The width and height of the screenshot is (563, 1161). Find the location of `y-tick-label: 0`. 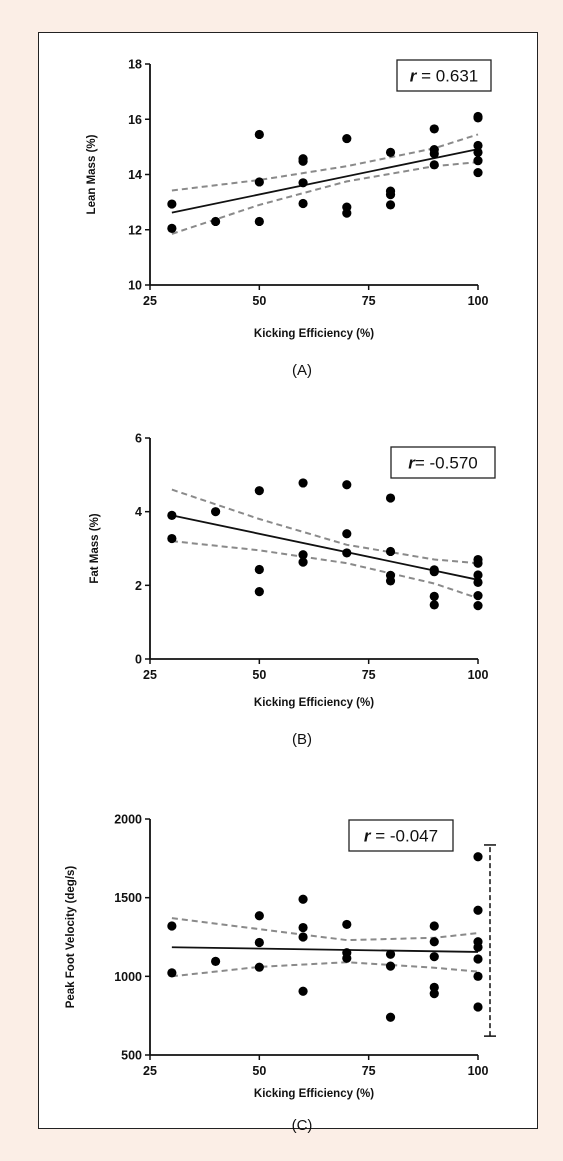

y-tick-label: 0 is located at coordinates (138, 660).